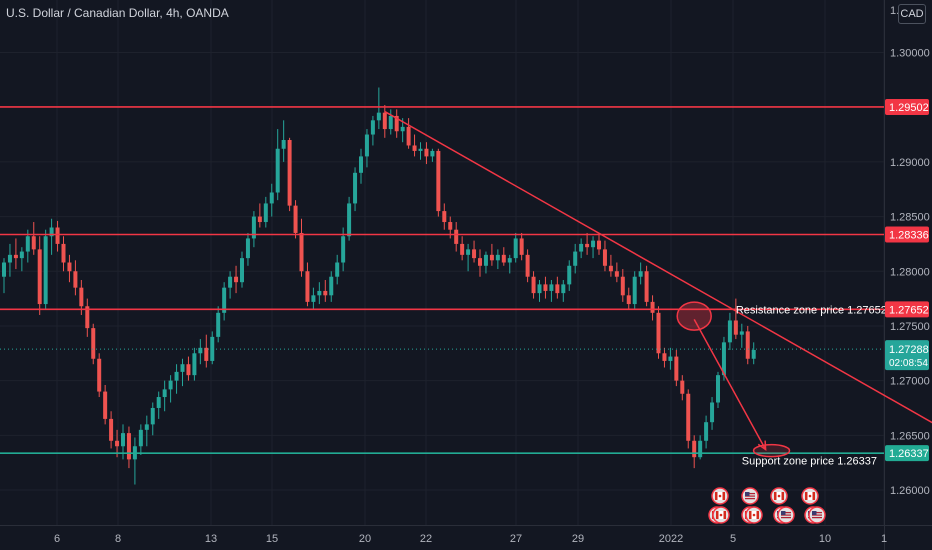 The height and width of the screenshot is (550, 932). I want to click on resistance-price-tag-label: 1.29502, so click(909, 108).